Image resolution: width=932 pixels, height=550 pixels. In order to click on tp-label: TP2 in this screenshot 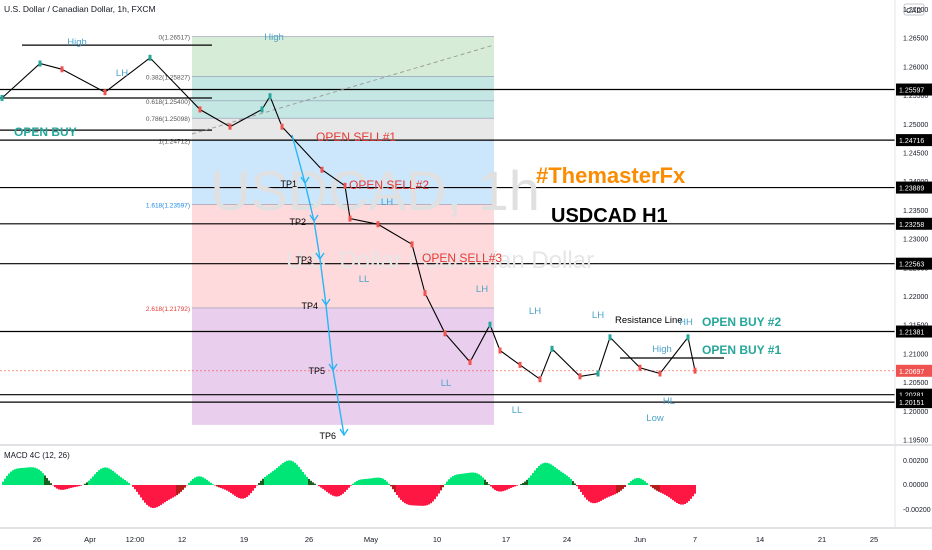, I will do `click(297, 222)`.